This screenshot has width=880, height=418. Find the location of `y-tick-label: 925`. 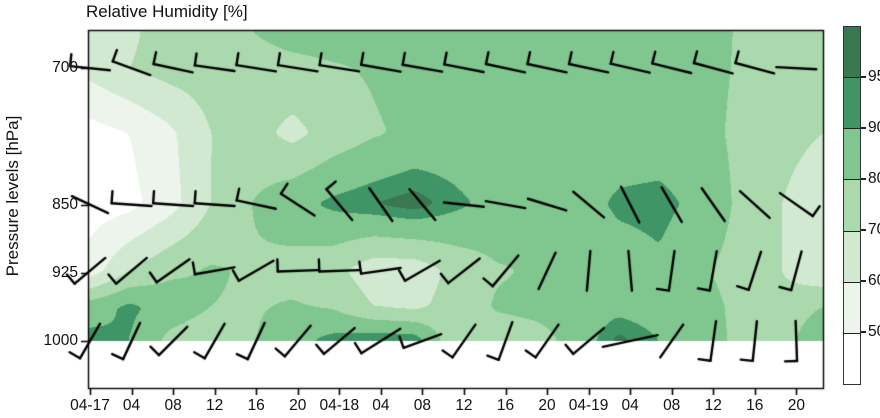

y-tick-label: 925 is located at coordinates (65, 272).